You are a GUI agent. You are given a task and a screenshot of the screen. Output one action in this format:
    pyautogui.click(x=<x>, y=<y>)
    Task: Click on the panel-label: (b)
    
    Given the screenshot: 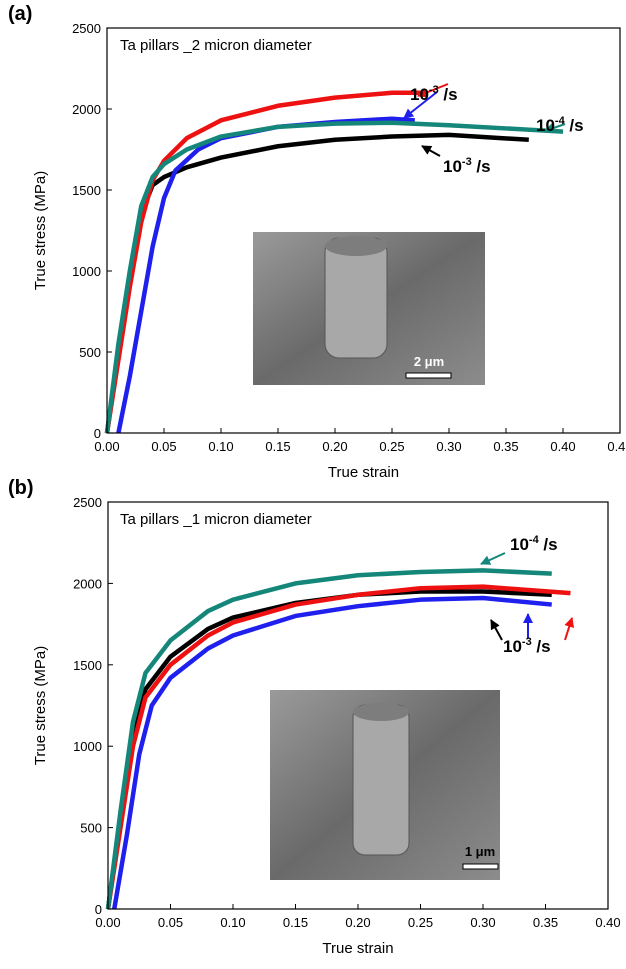 What is the action you would take?
    pyautogui.click(x=21, y=488)
    